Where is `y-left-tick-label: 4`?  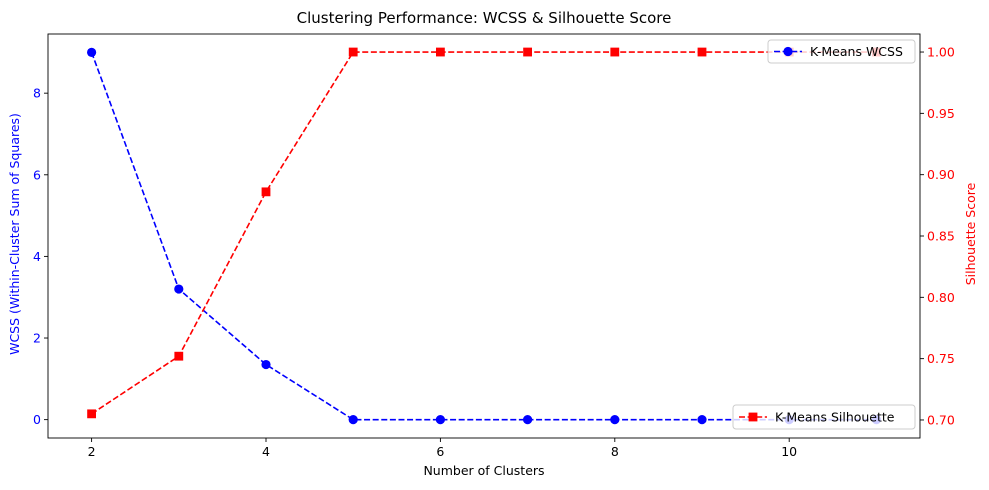
y-left-tick-label: 4 is located at coordinates (37, 256).